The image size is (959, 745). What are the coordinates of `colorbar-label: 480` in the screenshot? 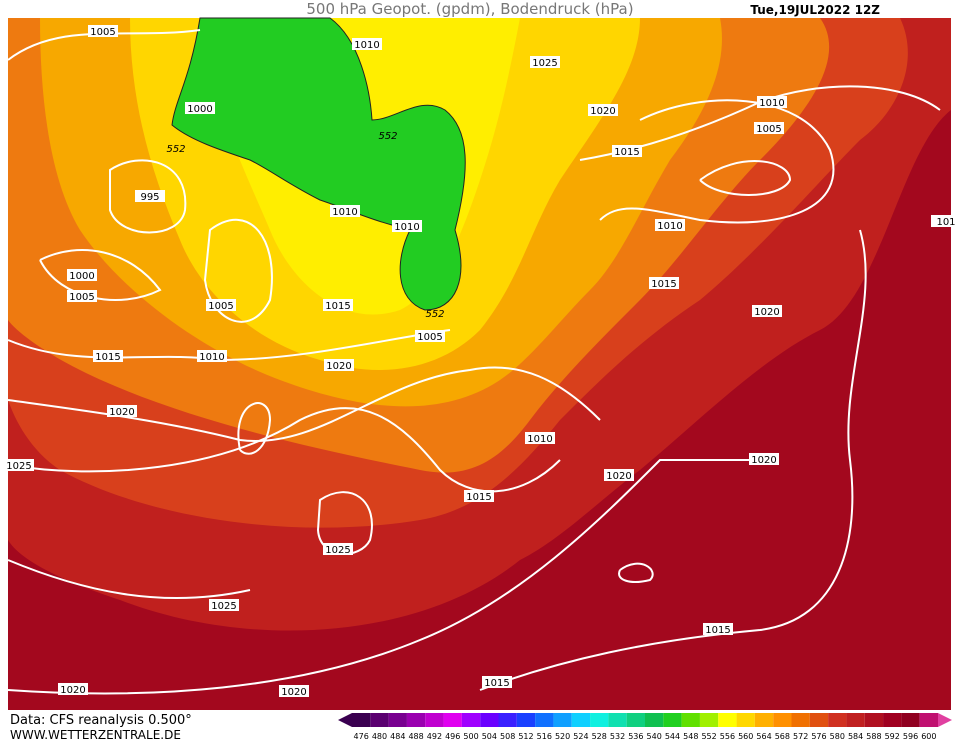 It's located at (379, 736).